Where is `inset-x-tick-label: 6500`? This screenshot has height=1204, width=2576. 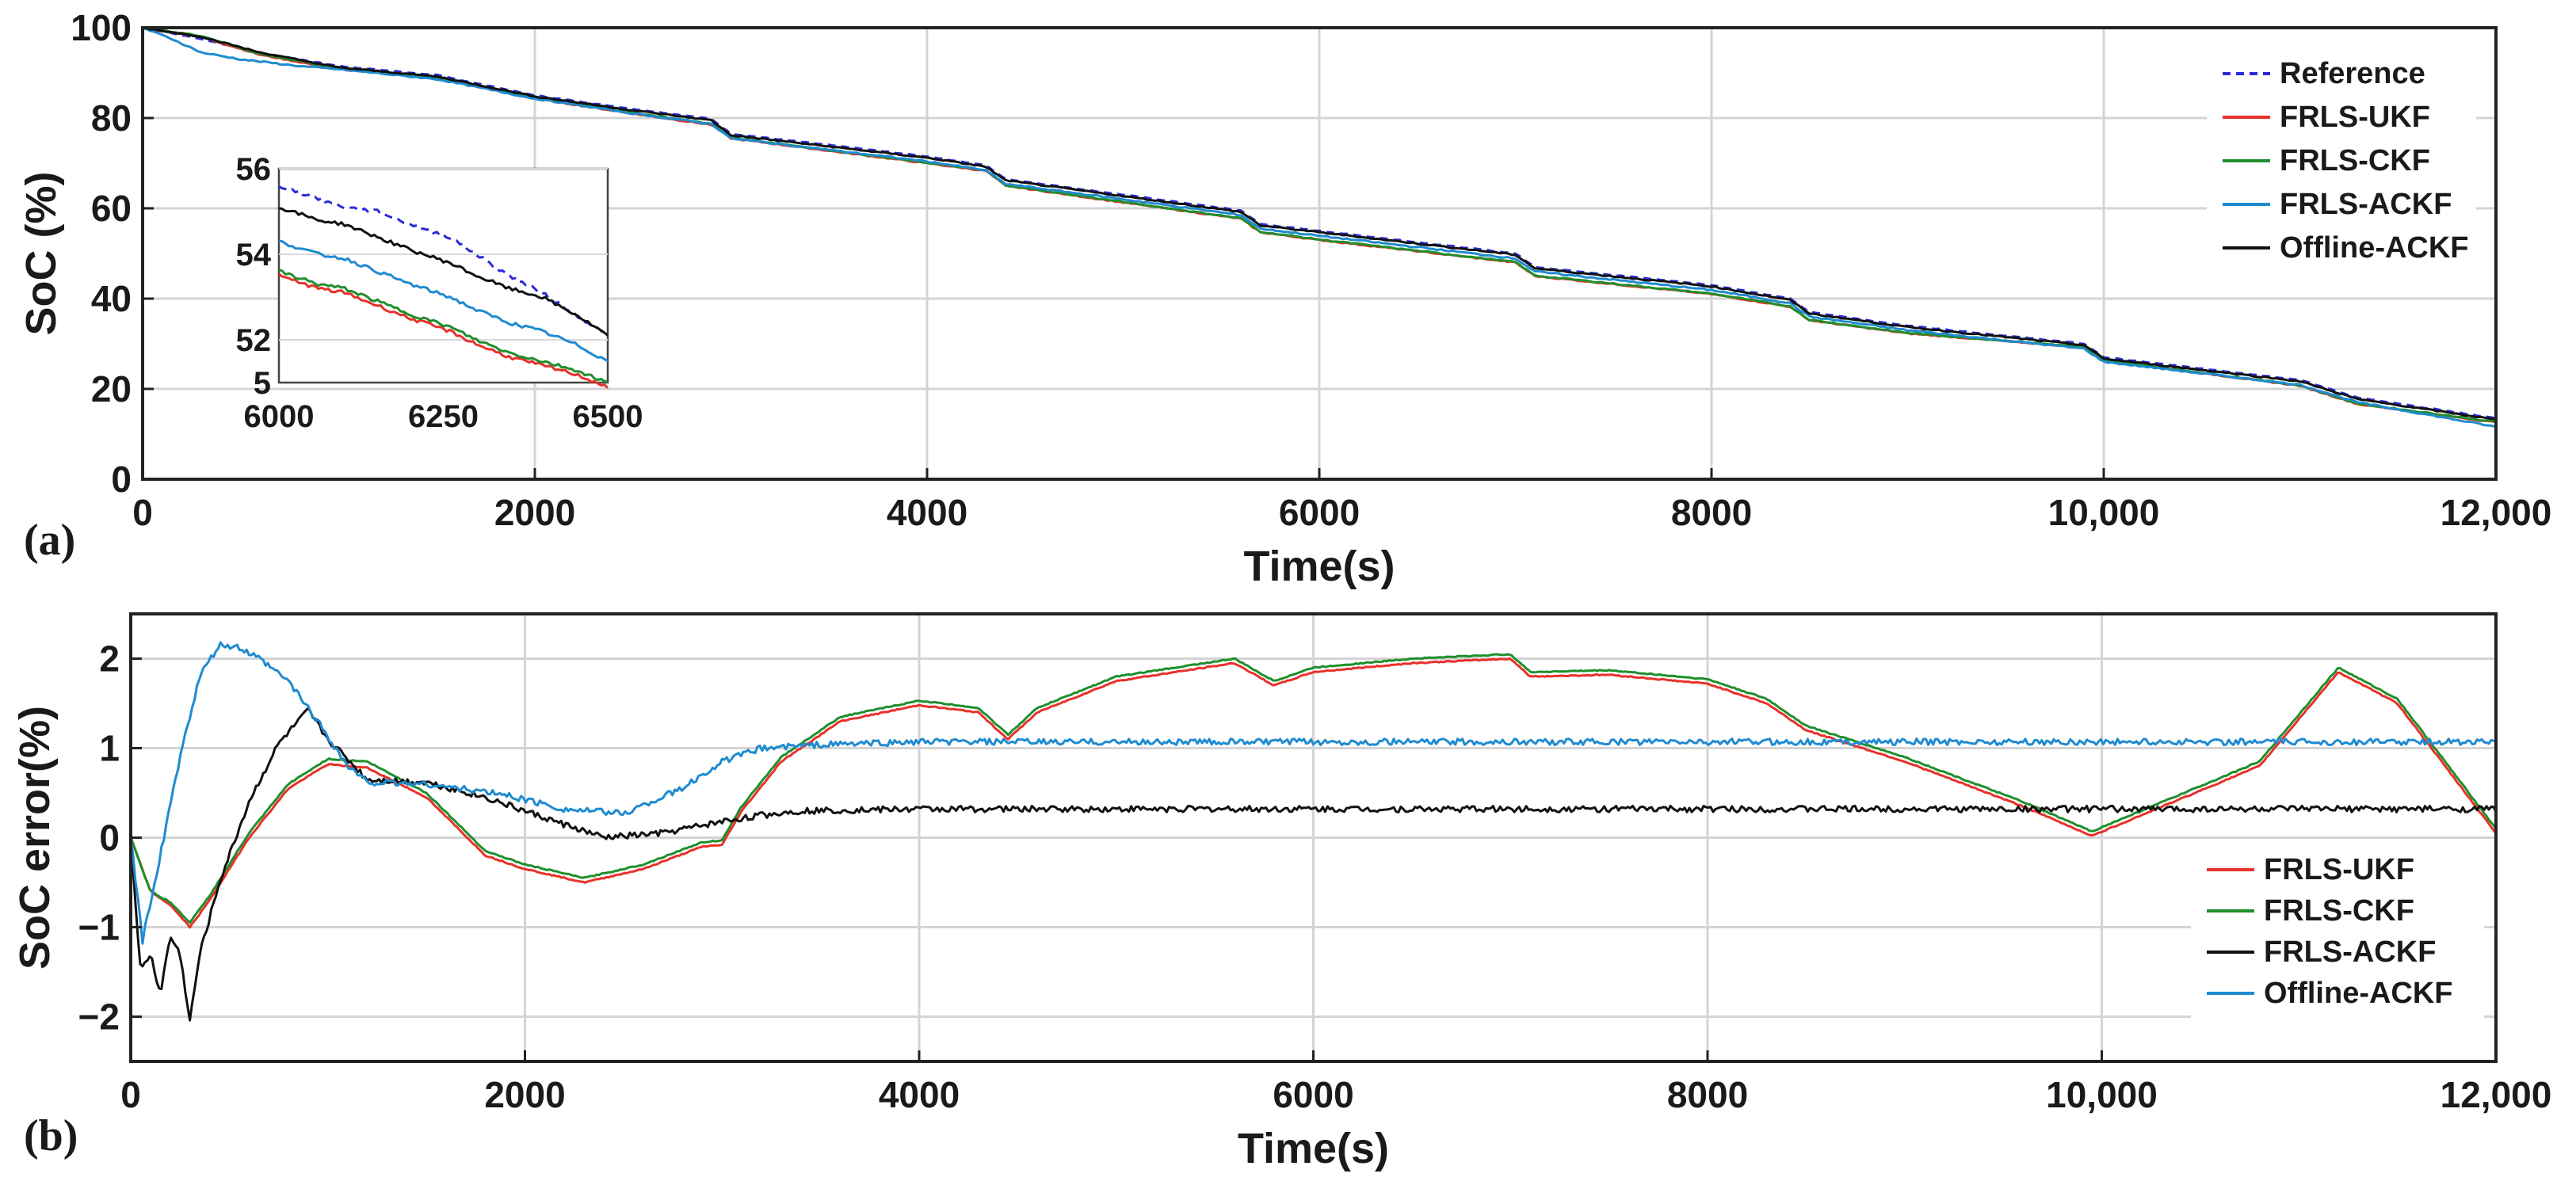
inset-x-tick-label: 6500 is located at coordinates (608, 417).